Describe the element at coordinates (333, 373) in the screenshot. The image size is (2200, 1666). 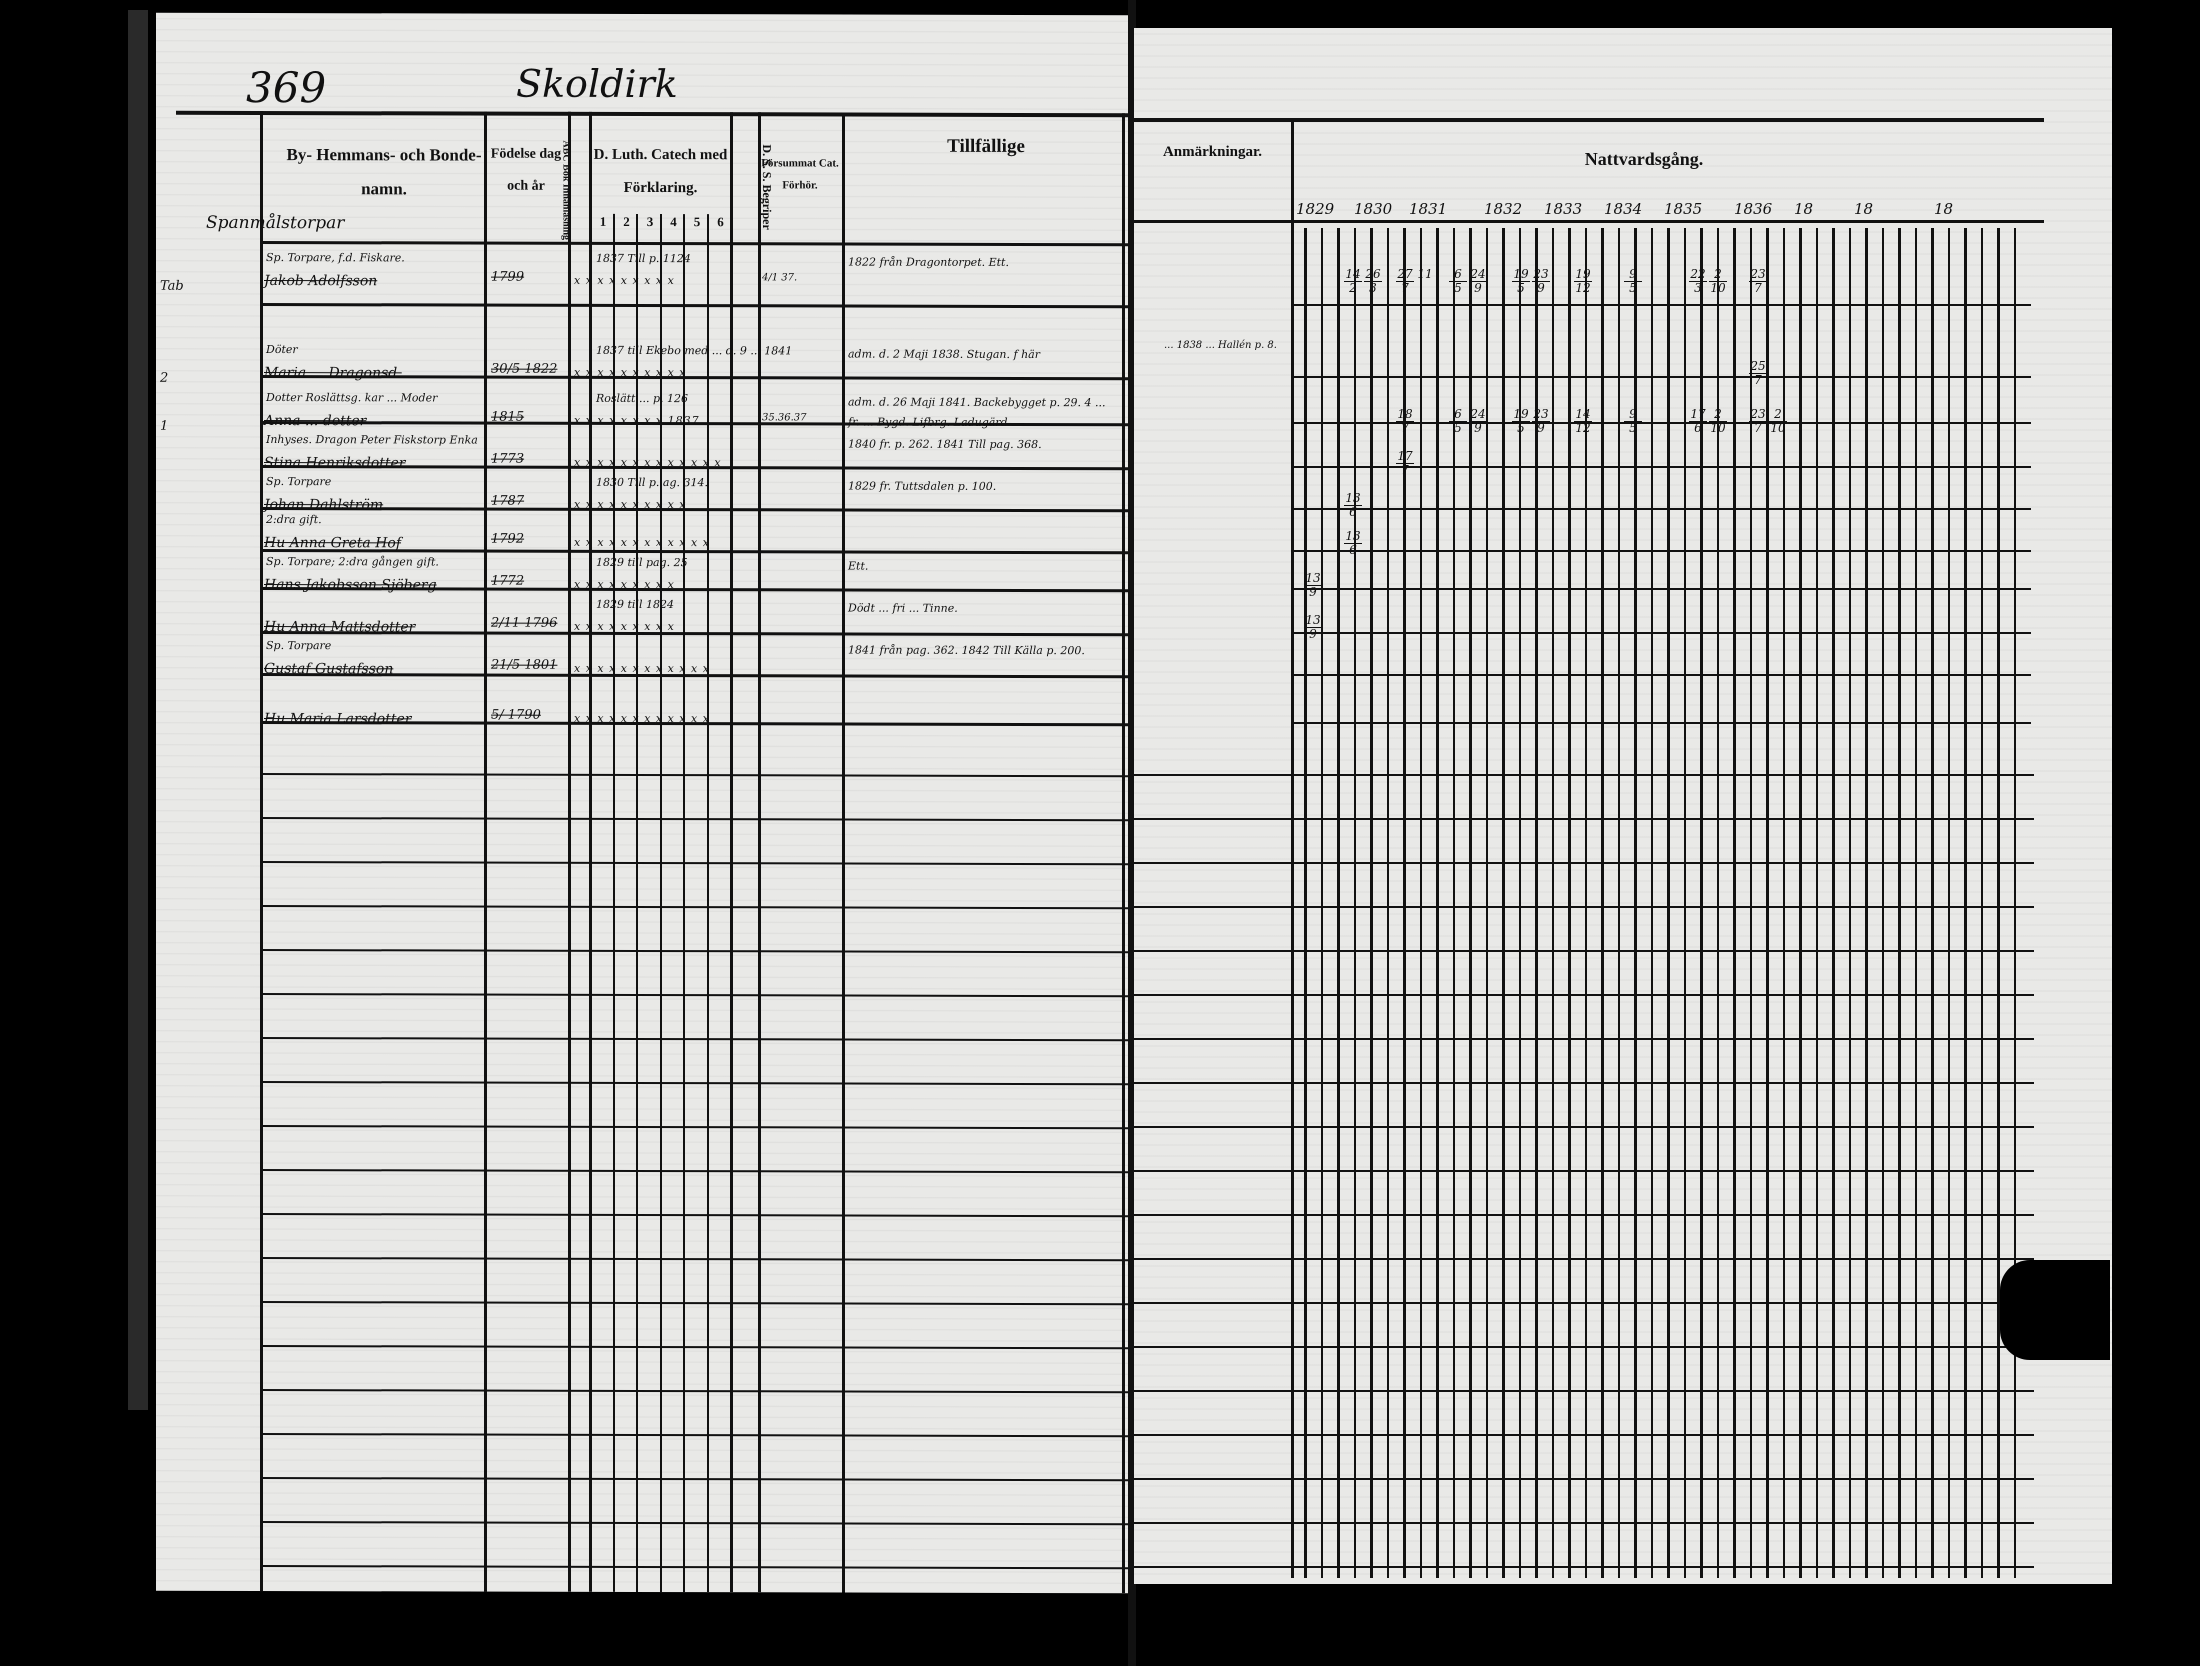
I see `entry-name: Maria ... Dragonsd.` at that location.